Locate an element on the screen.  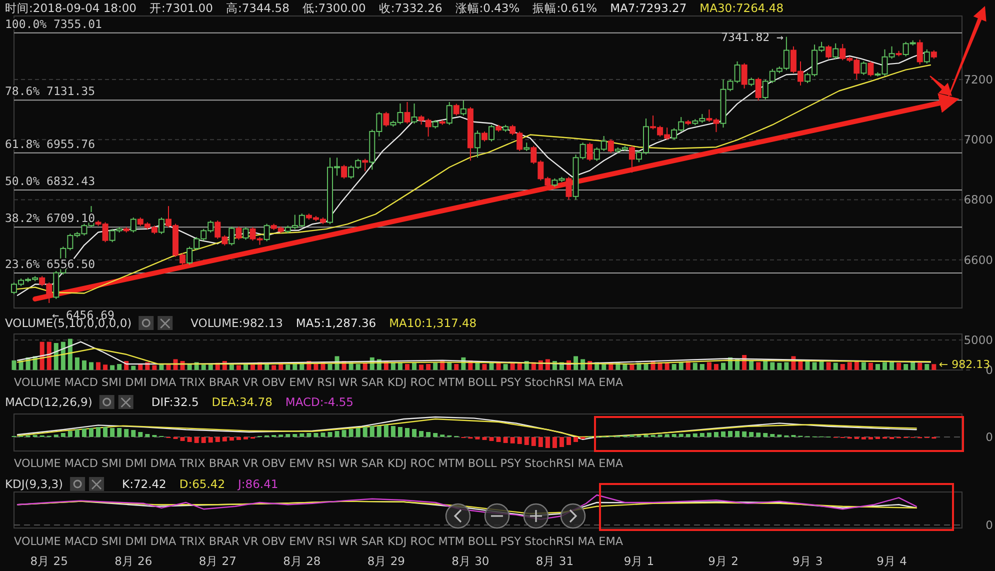
ref-line-label: 78.6% 7131.35 is located at coordinates (50, 91).